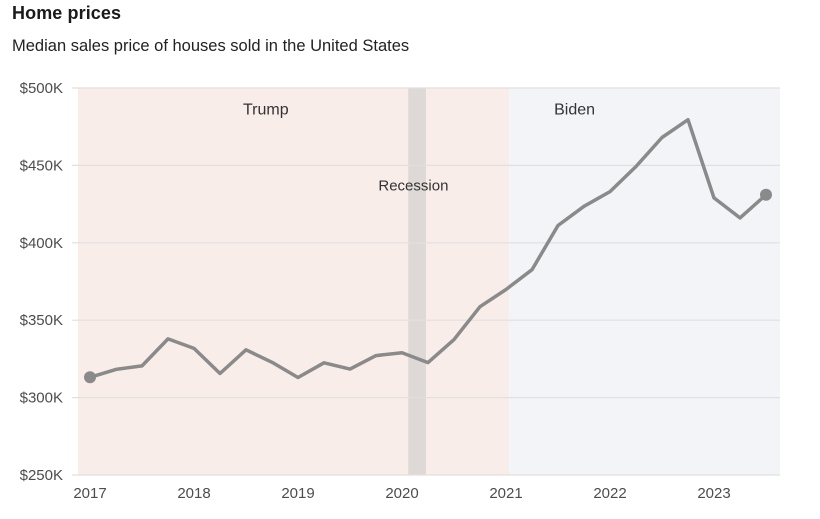 This screenshot has width=820, height=519. I want to click on annotation-label-trump: Trump, so click(266, 110).